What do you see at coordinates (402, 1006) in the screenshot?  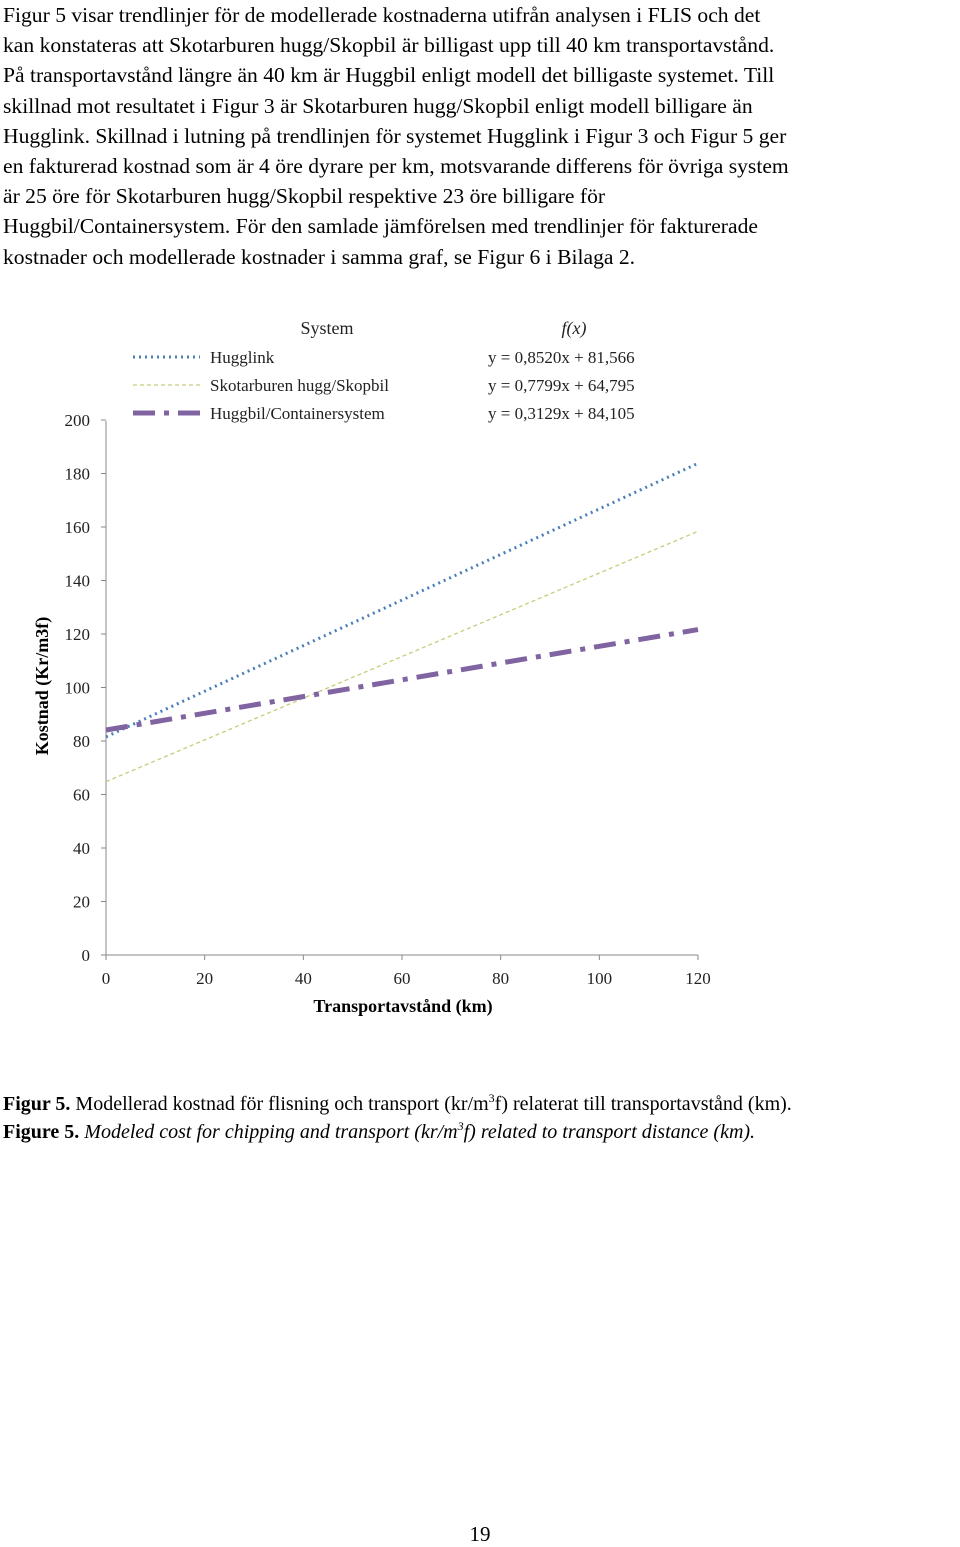 I see `x-axis-label: Transportavstånd (km)` at bounding box center [402, 1006].